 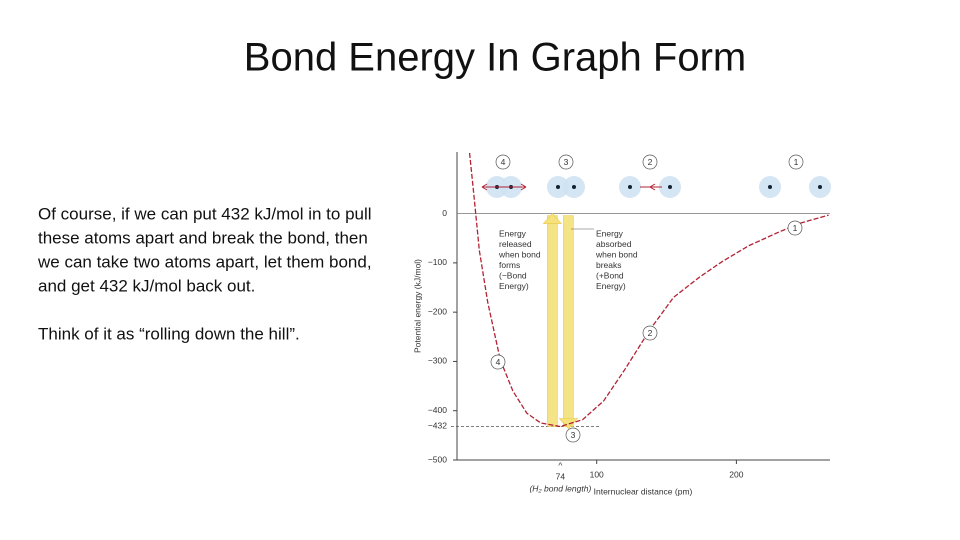 I want to click on y-tick-label: −300, so click(x=437, y=361).